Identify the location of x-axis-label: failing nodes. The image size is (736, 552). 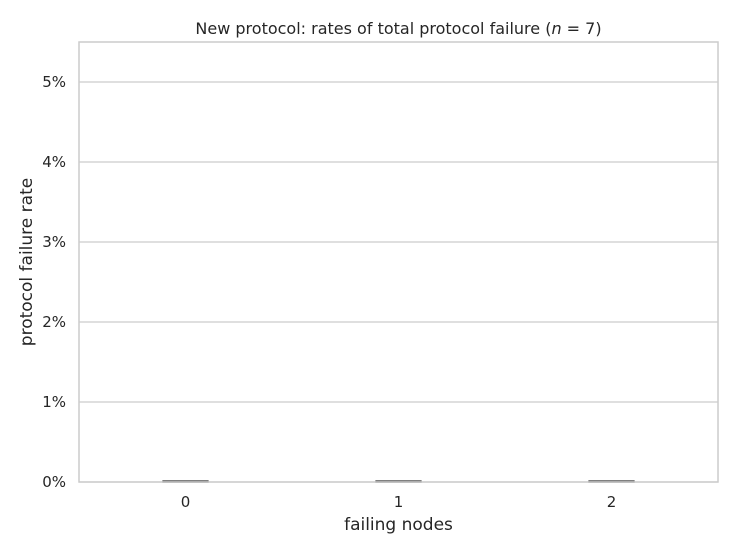
(398, 525).